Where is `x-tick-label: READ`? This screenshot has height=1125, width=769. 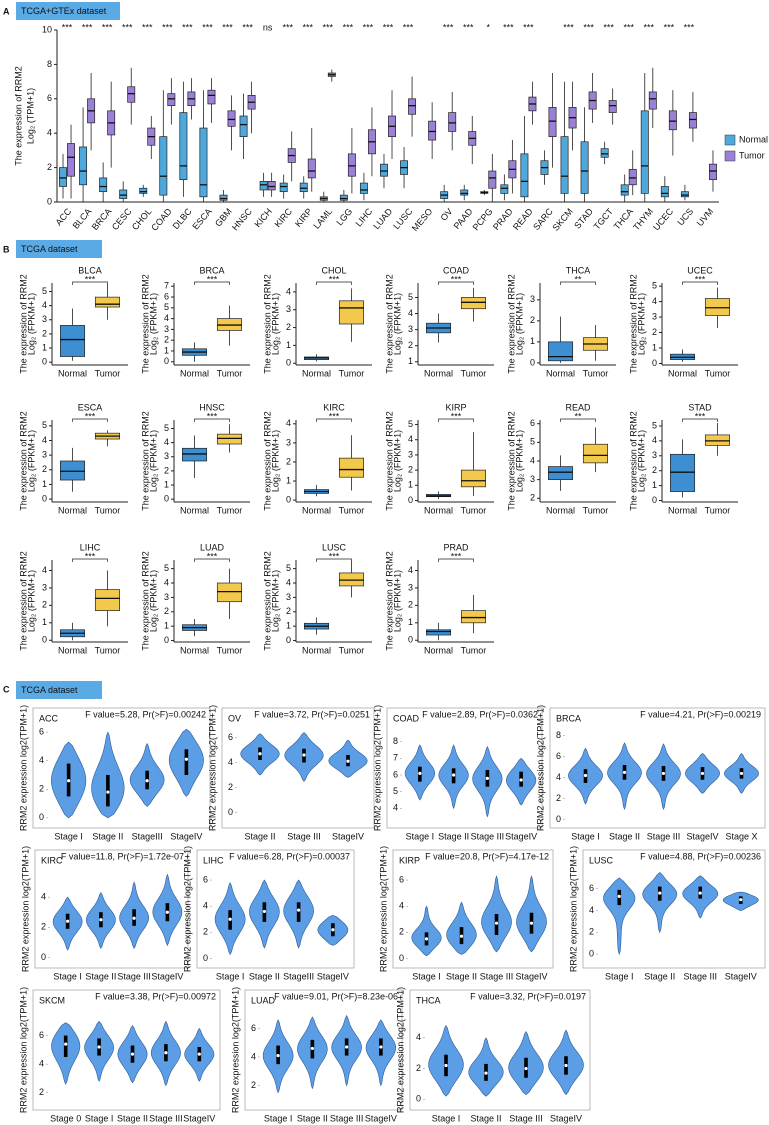 x-tick-label: READ is located at coordinates (523, 219).